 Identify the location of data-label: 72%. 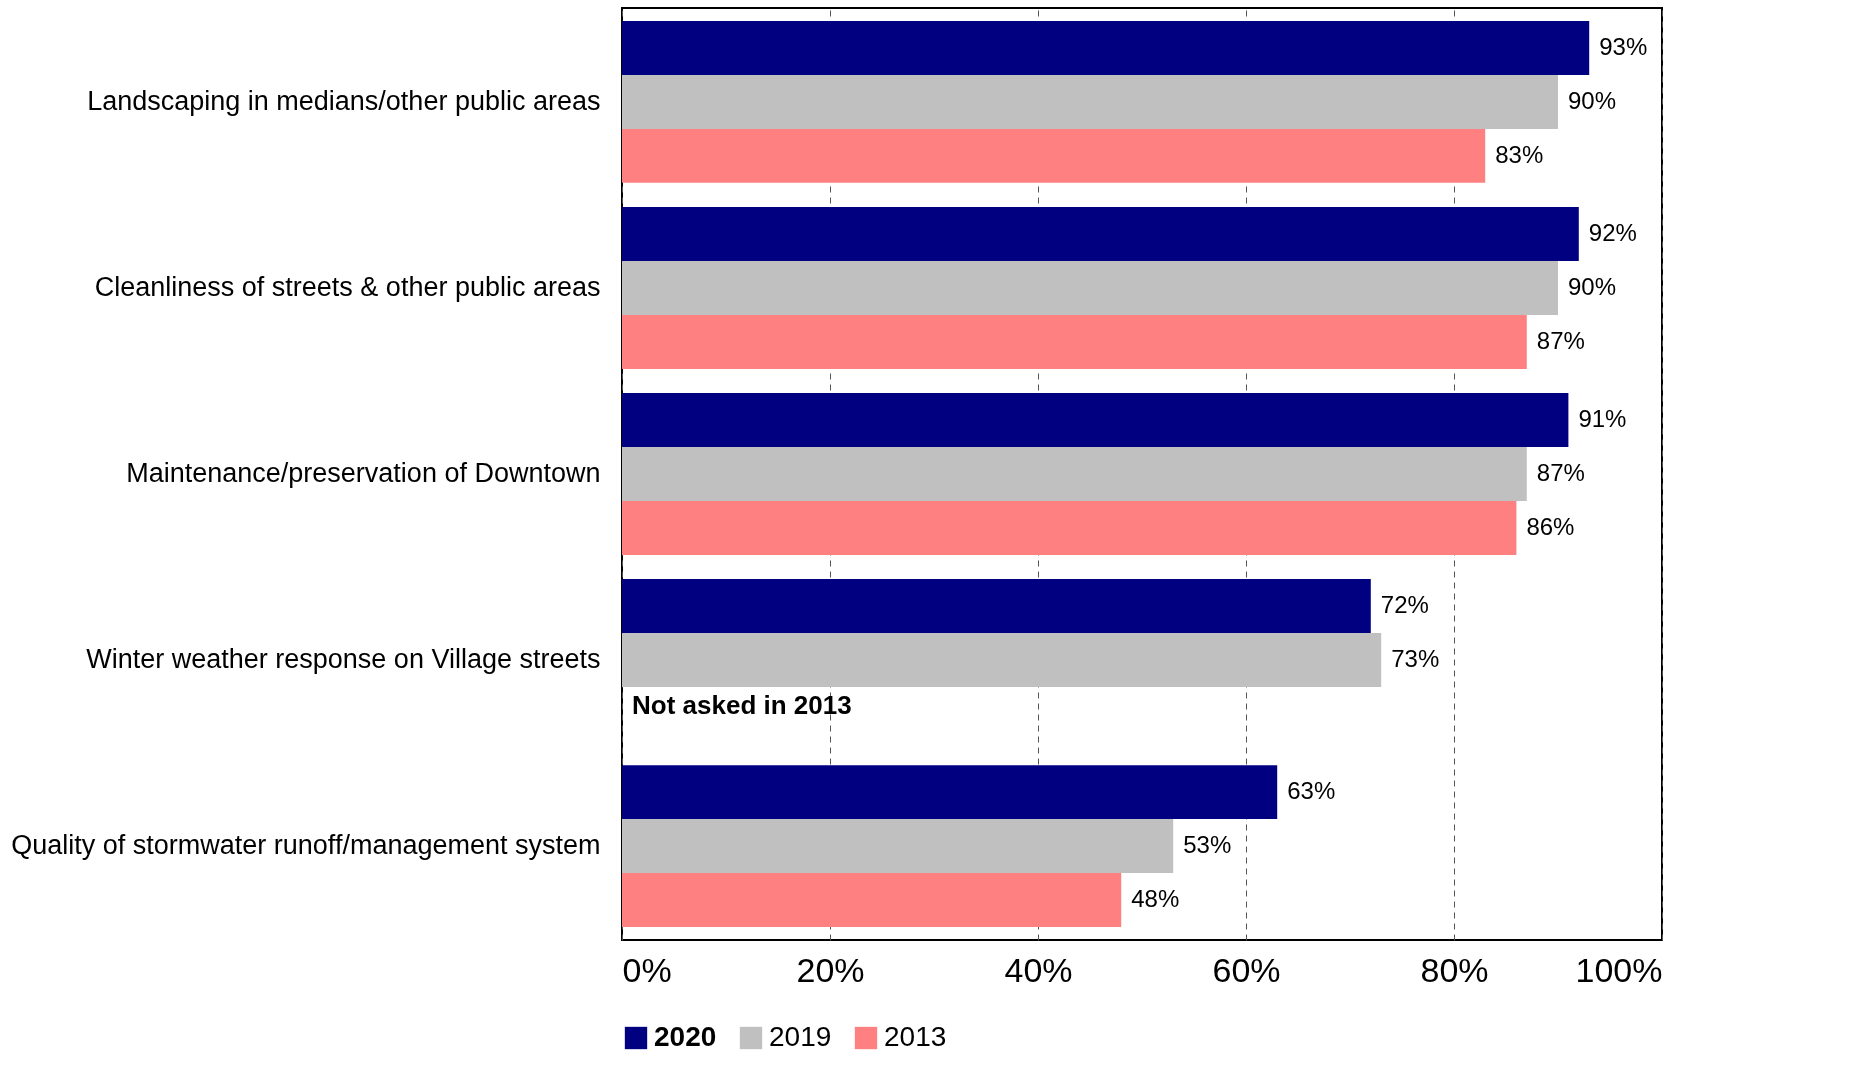
(1404, 605).